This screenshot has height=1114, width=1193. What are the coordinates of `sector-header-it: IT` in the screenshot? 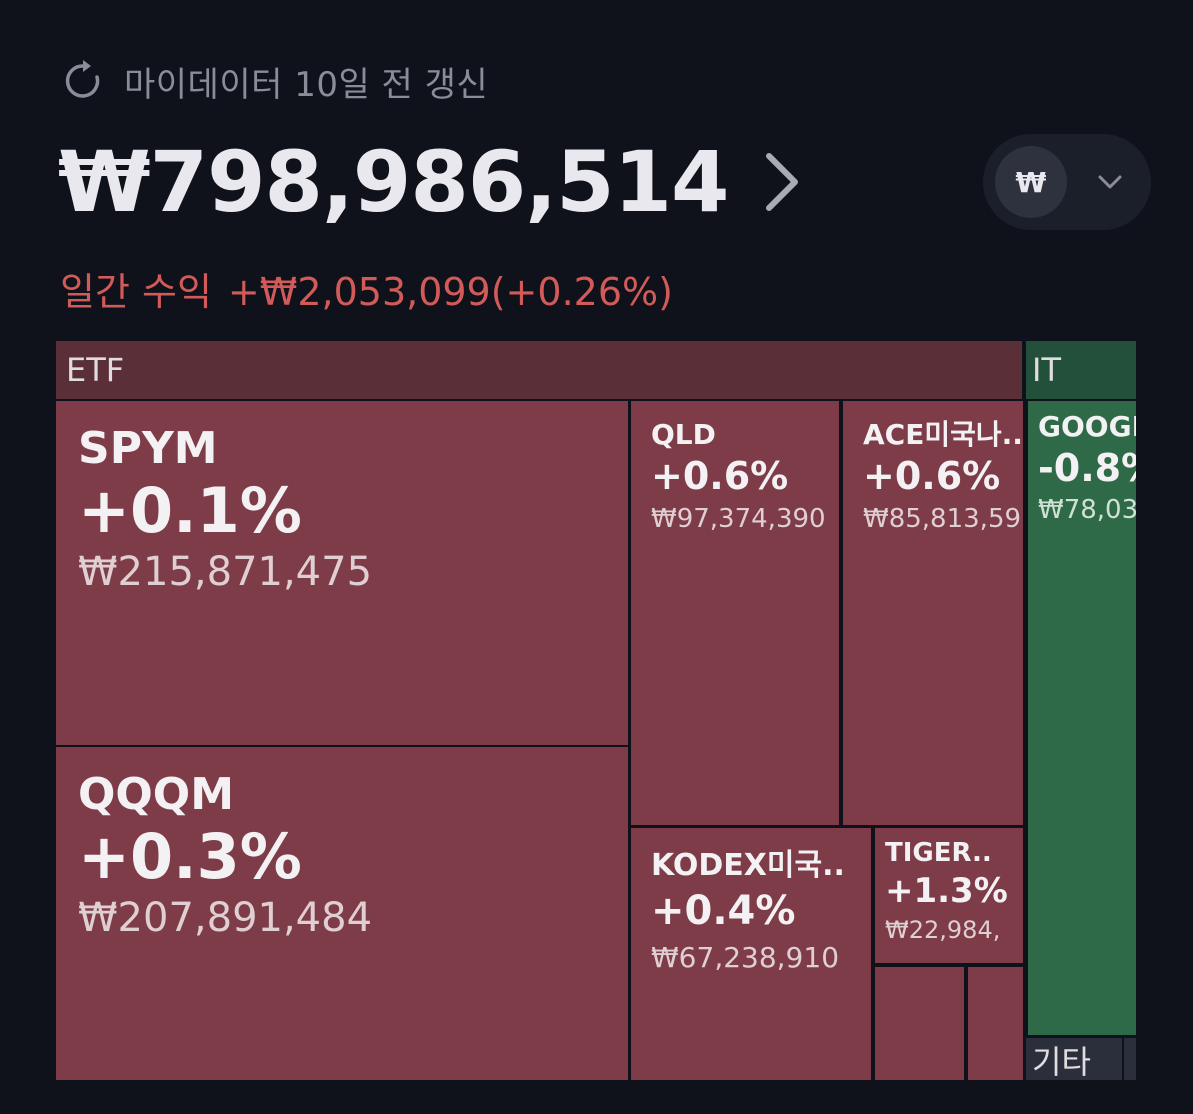 It's located at (1081, 370).